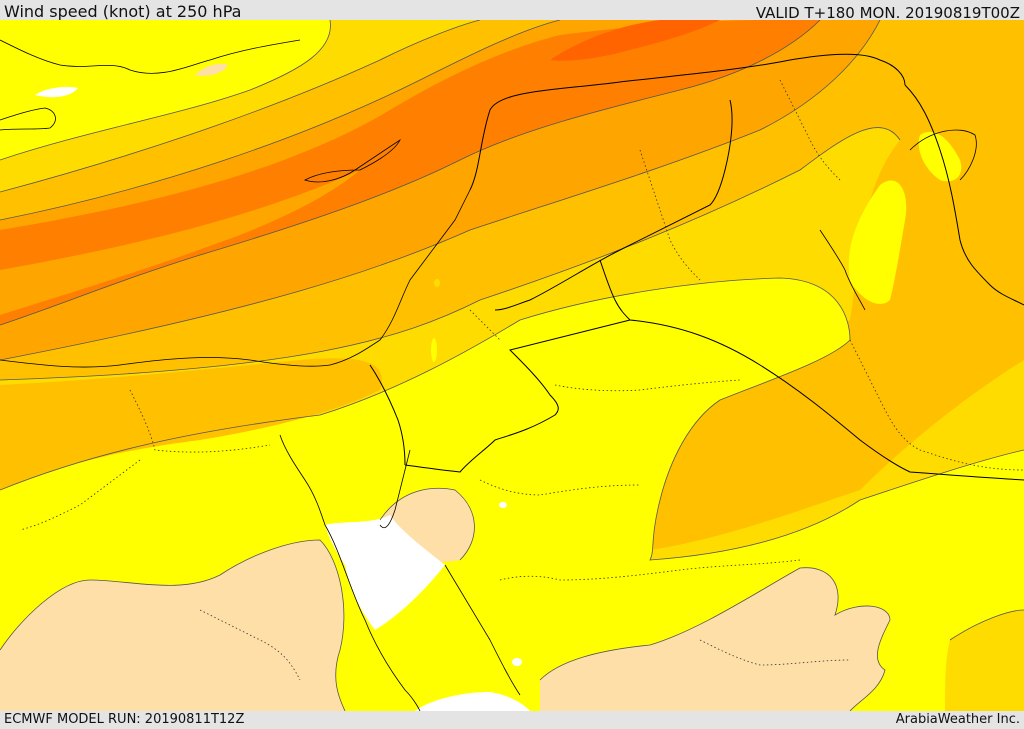  I want to click on credit-text: ArabiaWeather Inc., so click(957, 719).